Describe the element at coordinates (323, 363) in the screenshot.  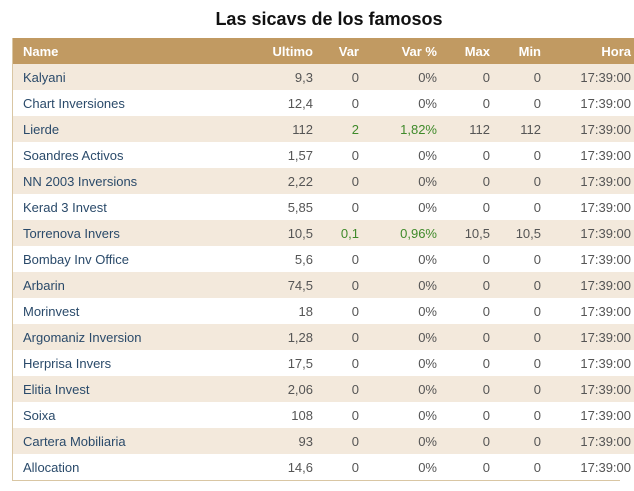
I see `table-row: Herprisa Invers 17,5 0 0% 0 0 17:39:00` at that location.